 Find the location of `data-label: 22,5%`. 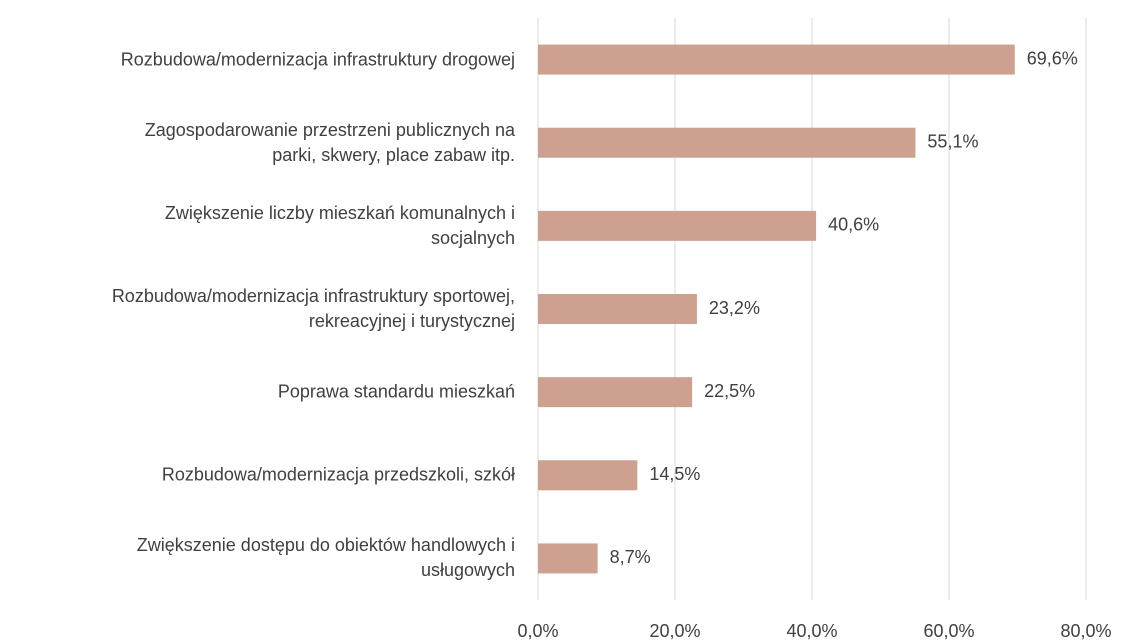

data-label: 22,5% is located at coordinates (729, 391).